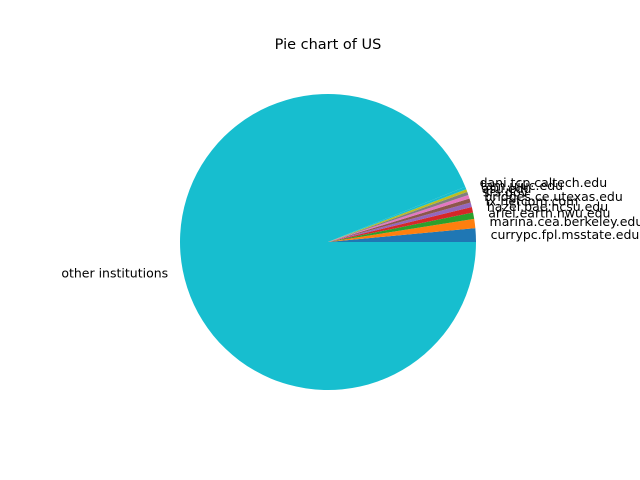 The height and width of the screenshot is (480, 640). I want to click on slice-label: other institutions, so click(114, 272).